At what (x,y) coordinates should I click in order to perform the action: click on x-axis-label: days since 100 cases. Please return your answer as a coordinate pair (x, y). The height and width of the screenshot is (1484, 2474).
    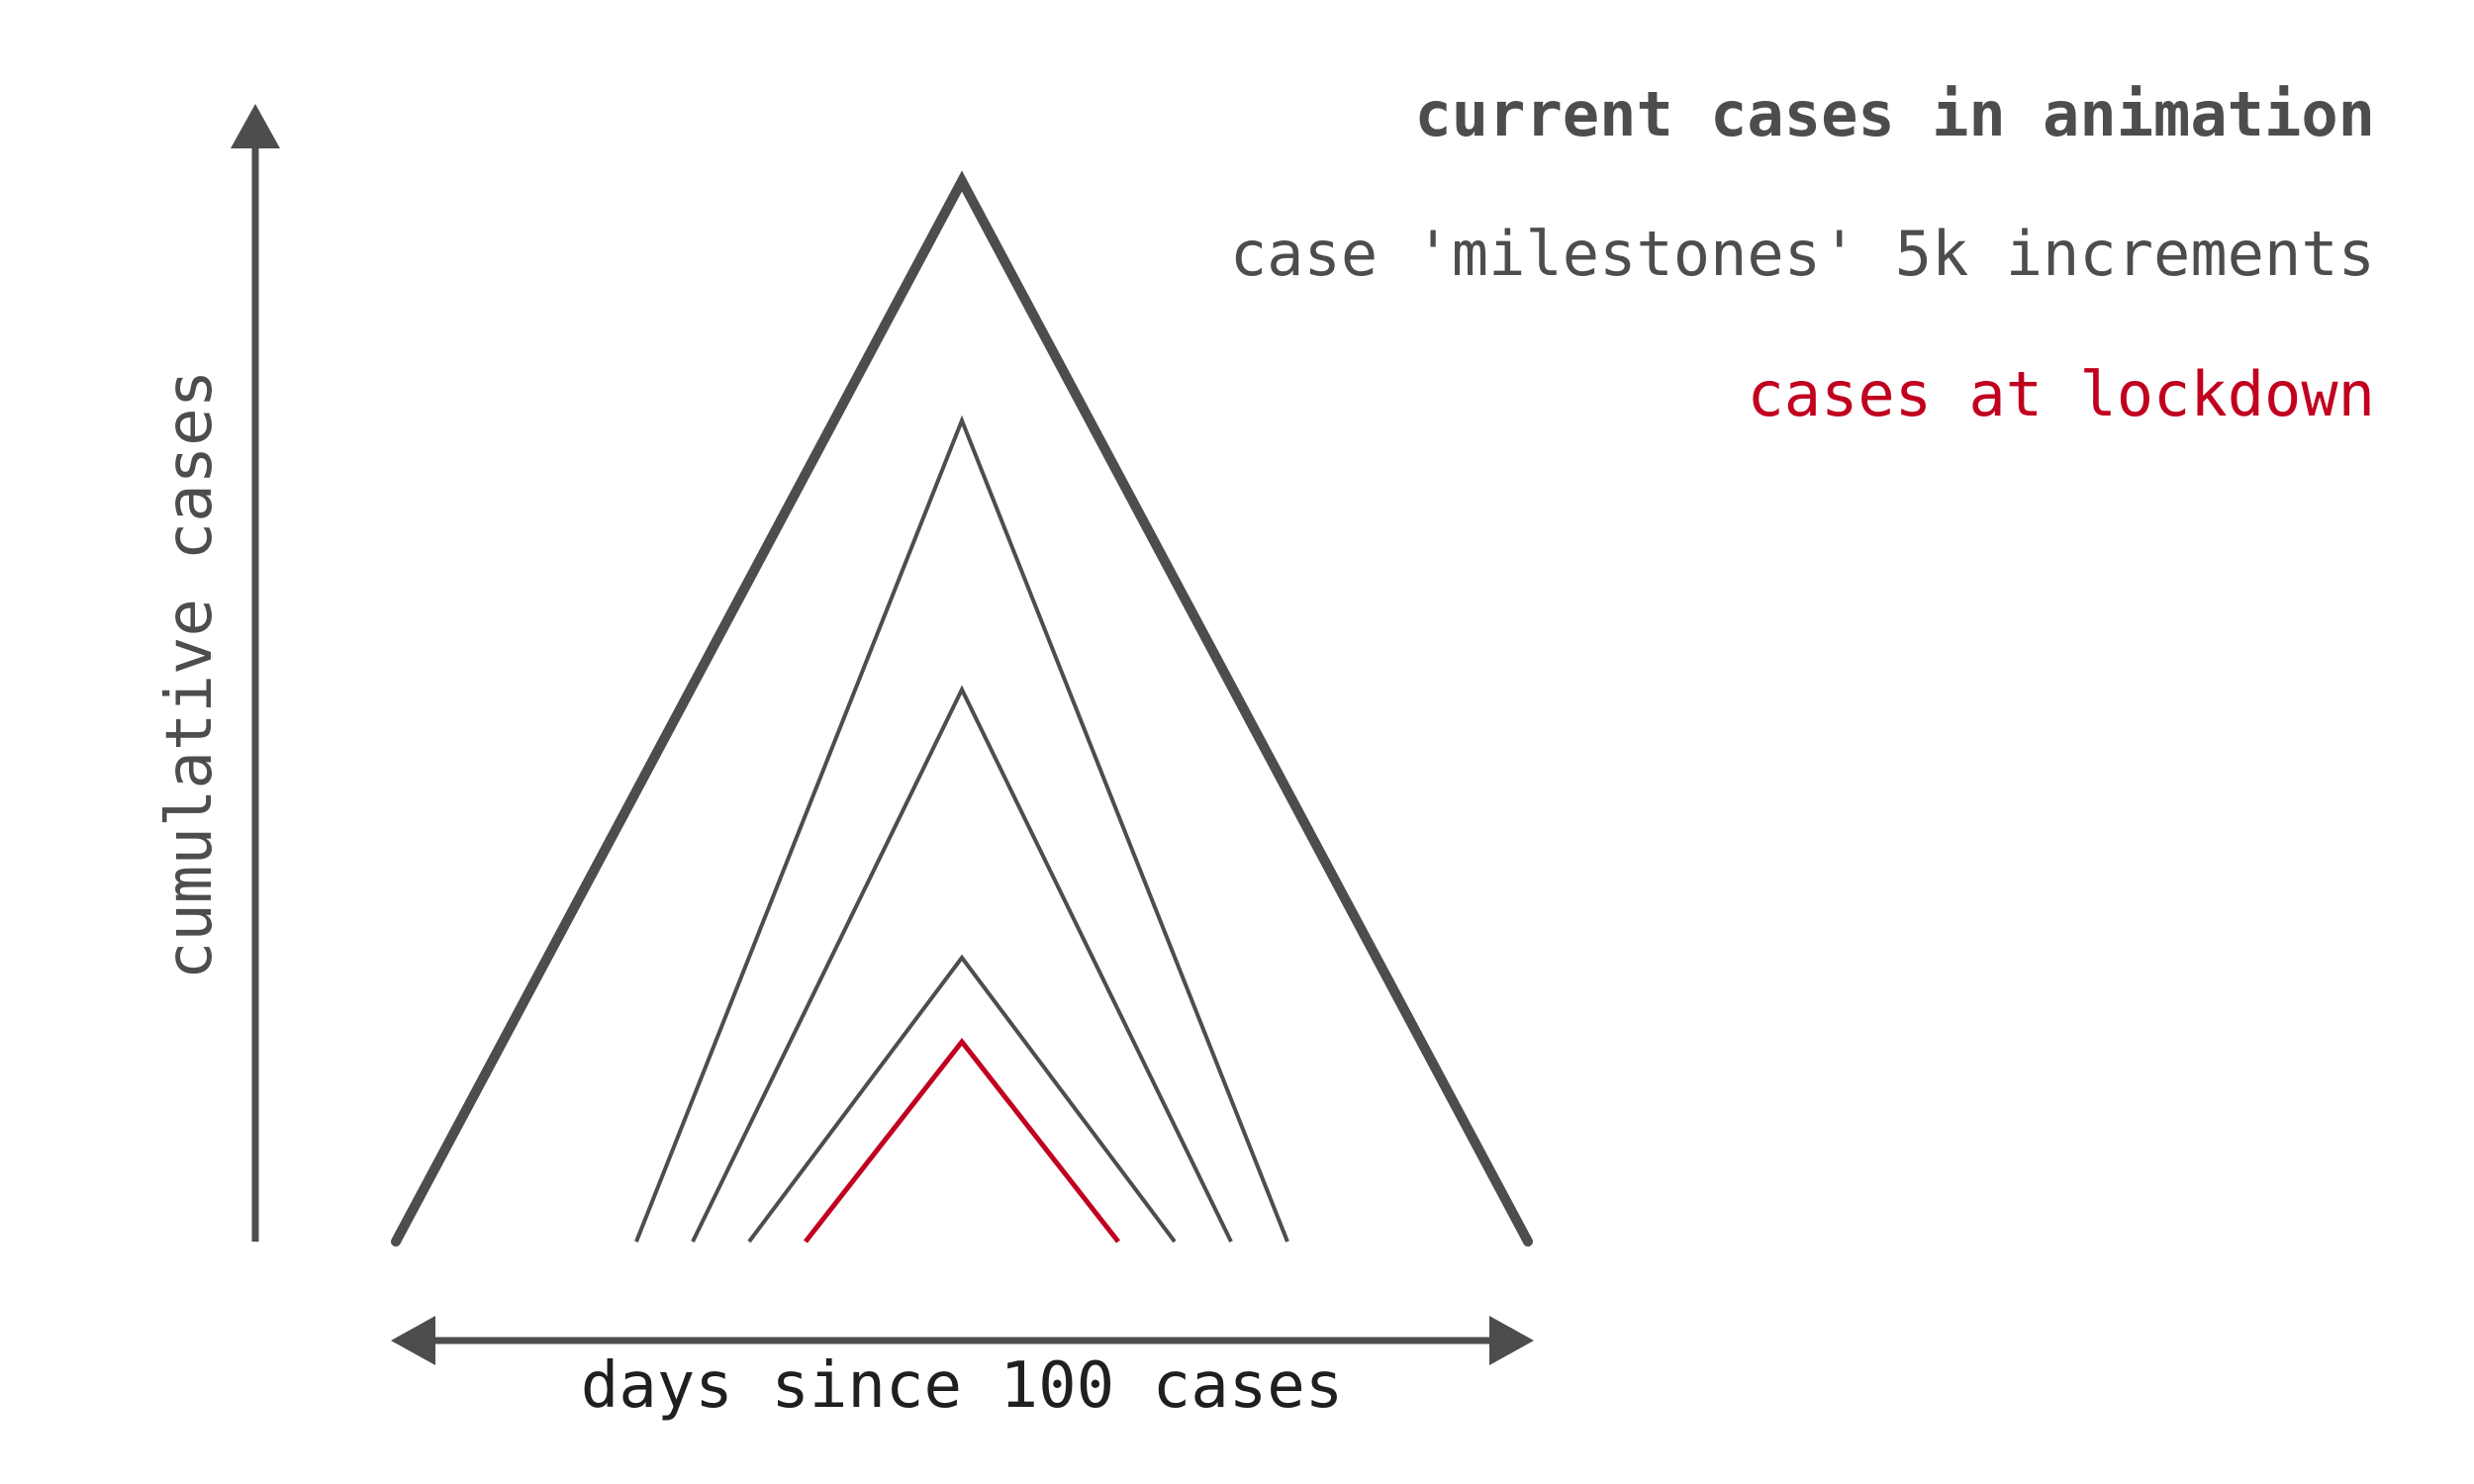
    Looking at the image, I should click on (963, 1386).